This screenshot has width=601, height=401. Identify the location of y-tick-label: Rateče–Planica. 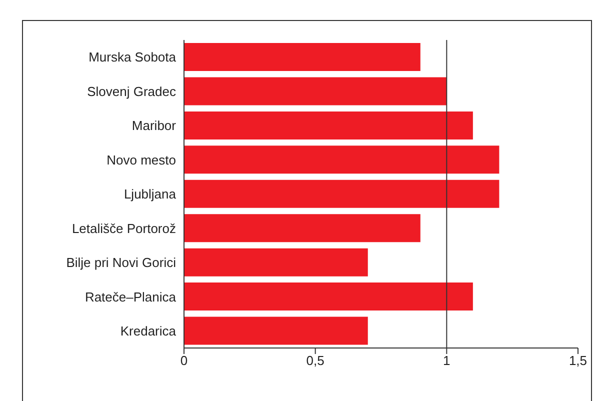
(130, 296).